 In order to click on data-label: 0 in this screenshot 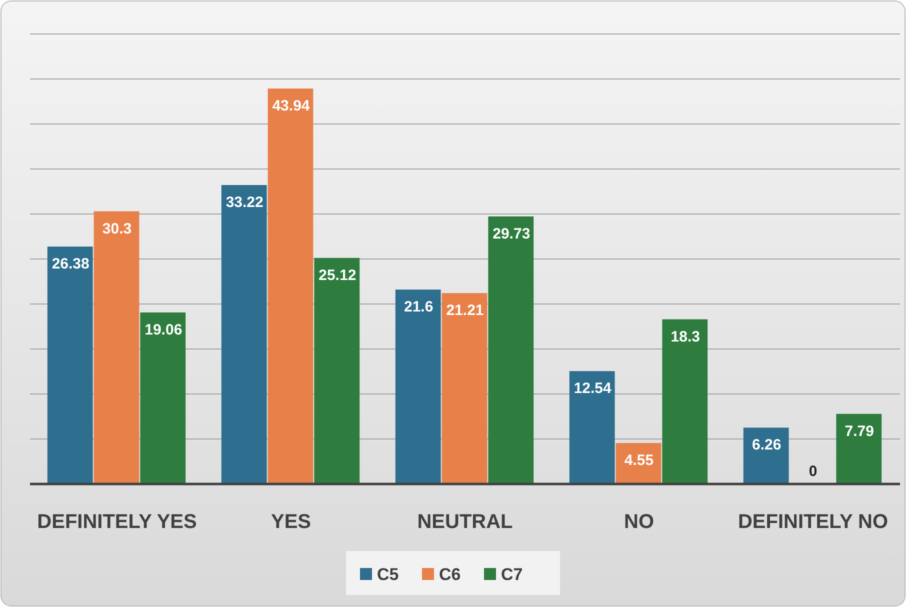, I will do `click(813, 471)`.